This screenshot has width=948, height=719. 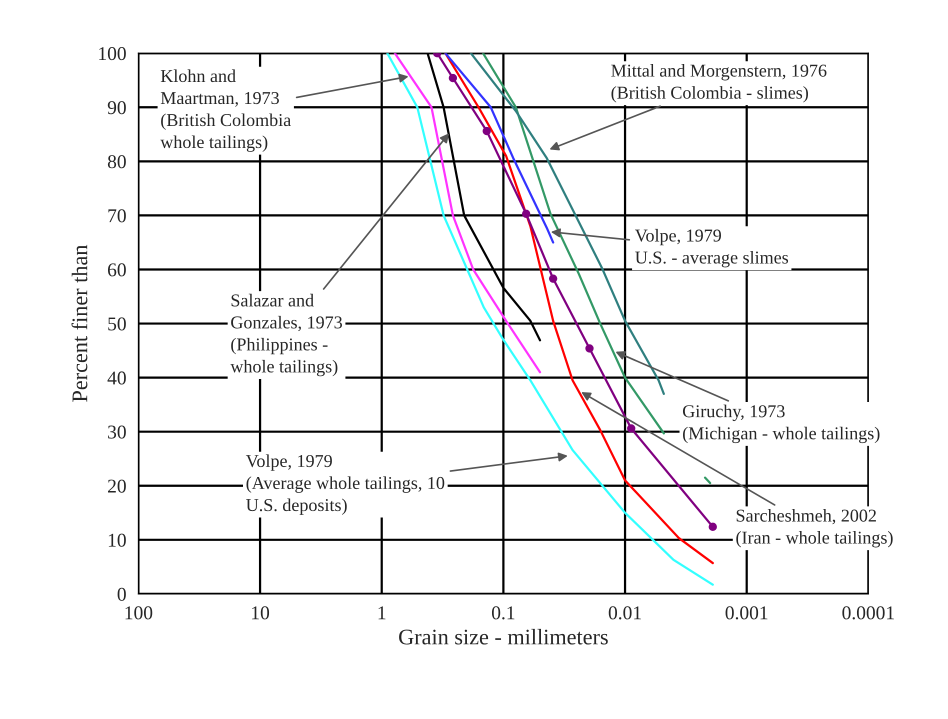 I want to click on x-tick-label: 0.1, so click(x=503, y=613).